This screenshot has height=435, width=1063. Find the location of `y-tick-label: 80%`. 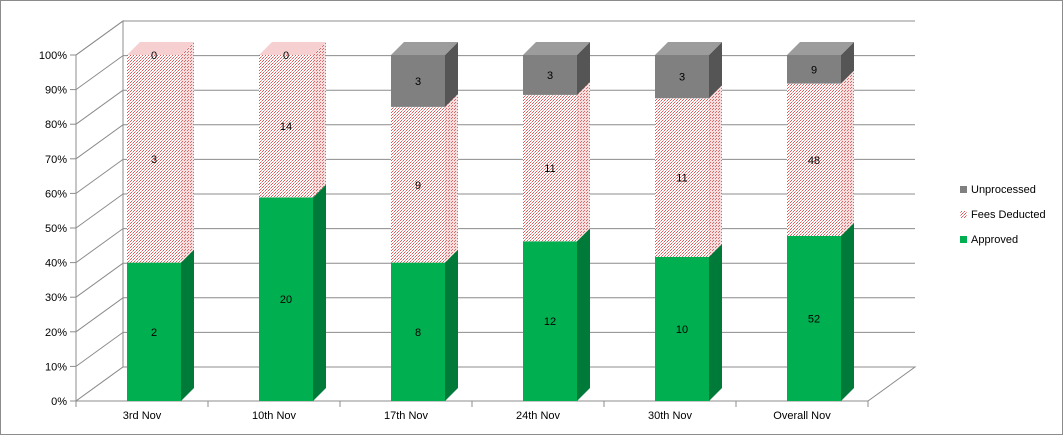

y-tick-label: 80% is located at coordinates (56, 125).